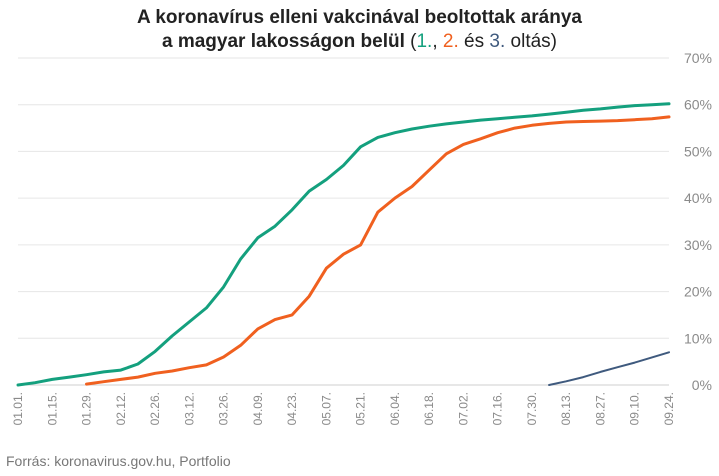  Describe the element at coordinates (292, 408) in the screenshot. I see `x-tick-label: 04.23.` at that location.